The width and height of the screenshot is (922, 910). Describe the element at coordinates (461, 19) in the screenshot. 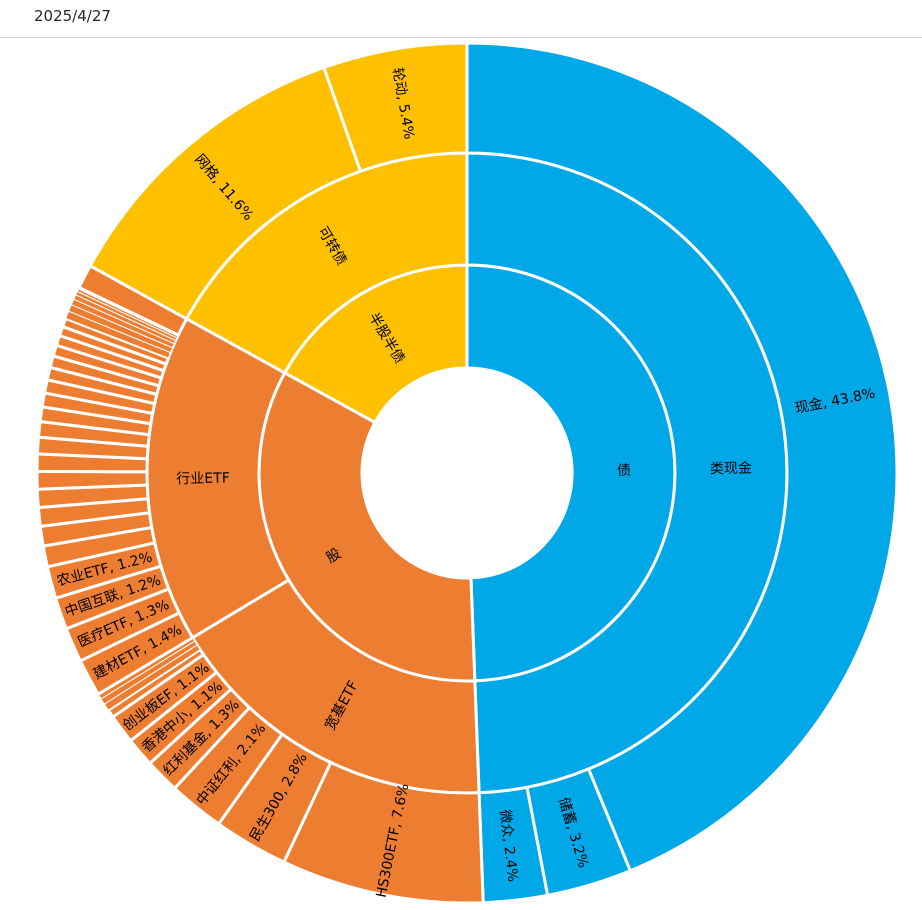

I see `header: 2025/4/27` at that location.